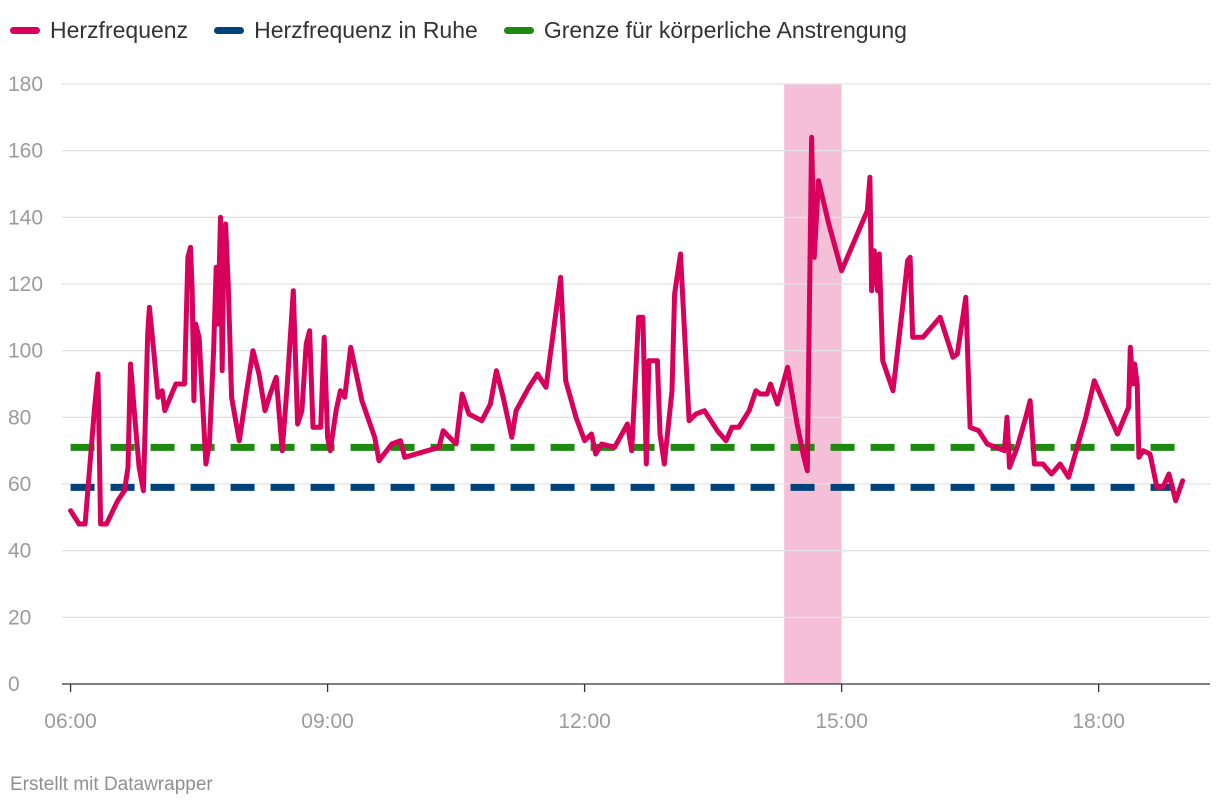 This screenshot has width=1220, height=810. Describe the element at coordinates (584, 721) in the screenshot. I see `x-tick-label: 12:00` at that location.